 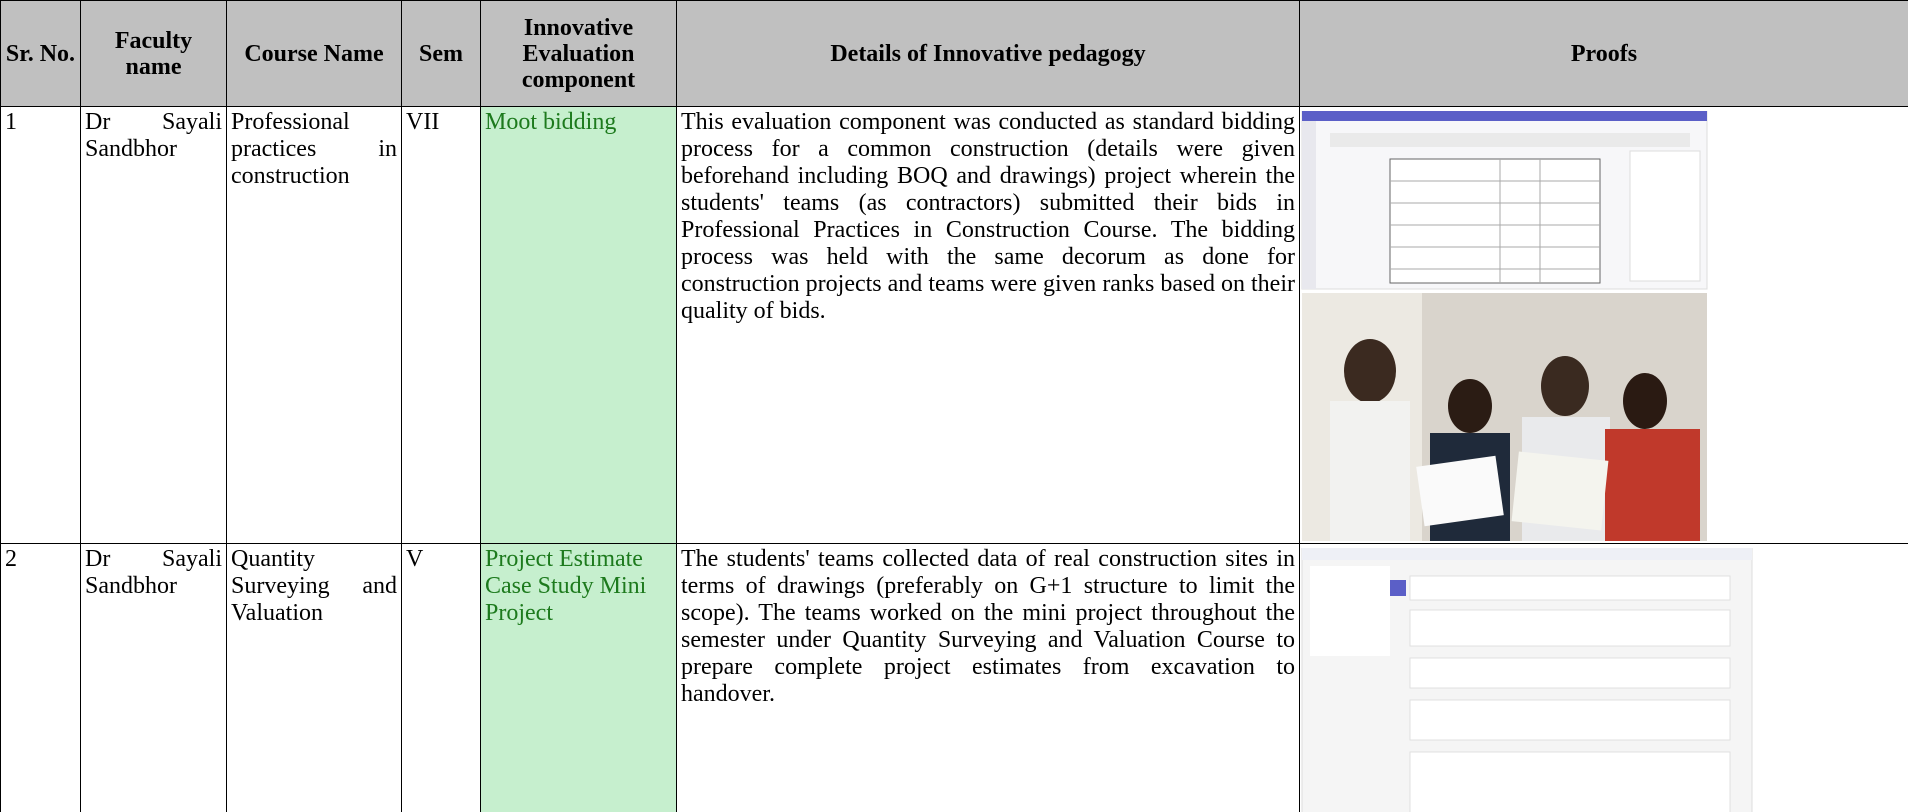 What do you see at coordinates (578, 325) in the screenshot?
I see `component-cell: Moot bidding` at bounding box center [578, 325].